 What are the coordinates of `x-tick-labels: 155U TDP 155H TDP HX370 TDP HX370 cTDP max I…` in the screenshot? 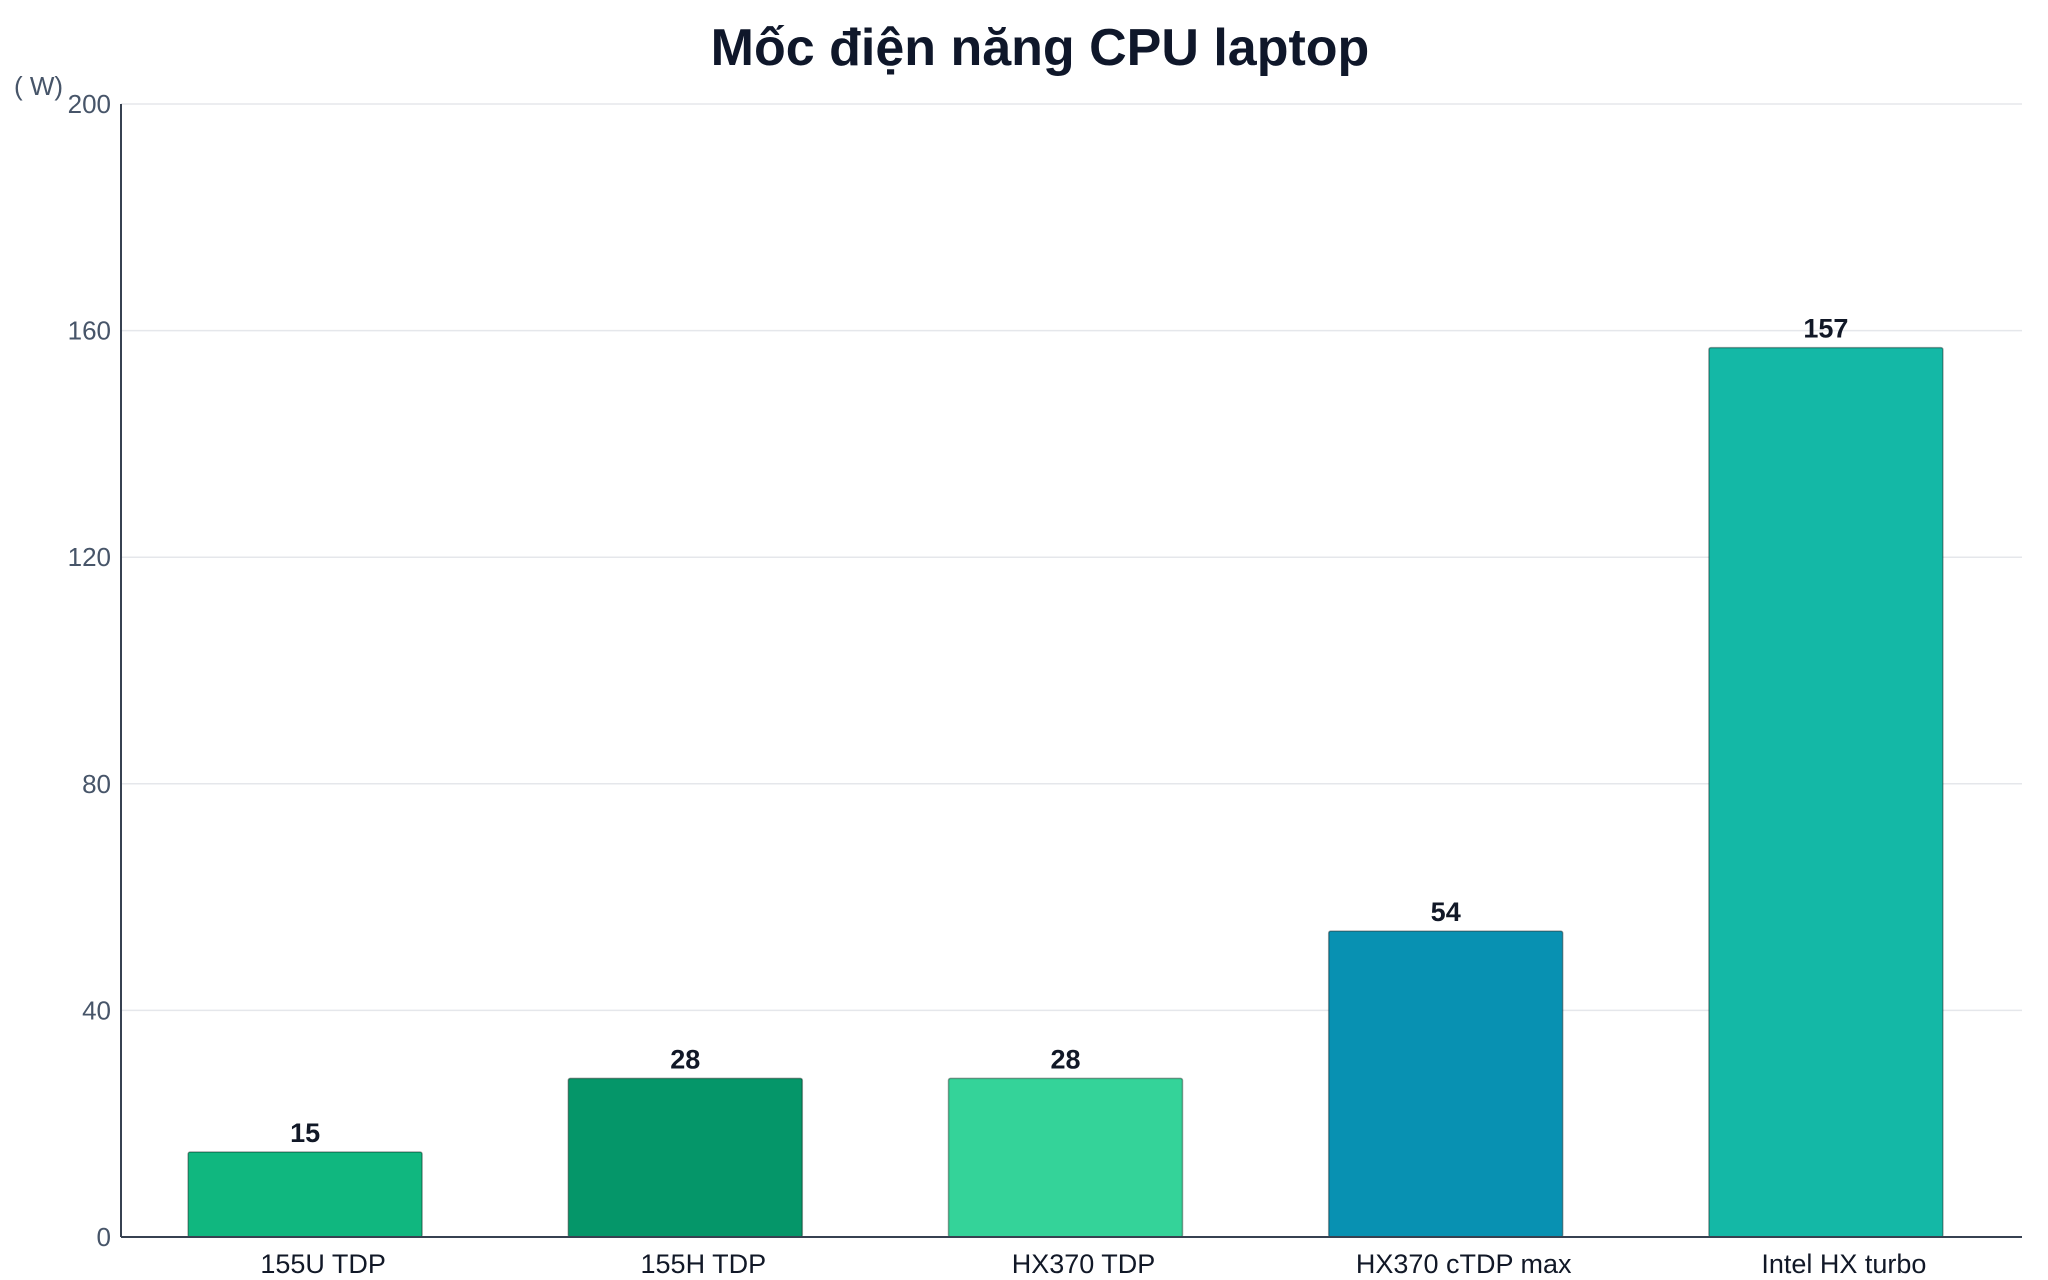 It's located at (1093, 1264).